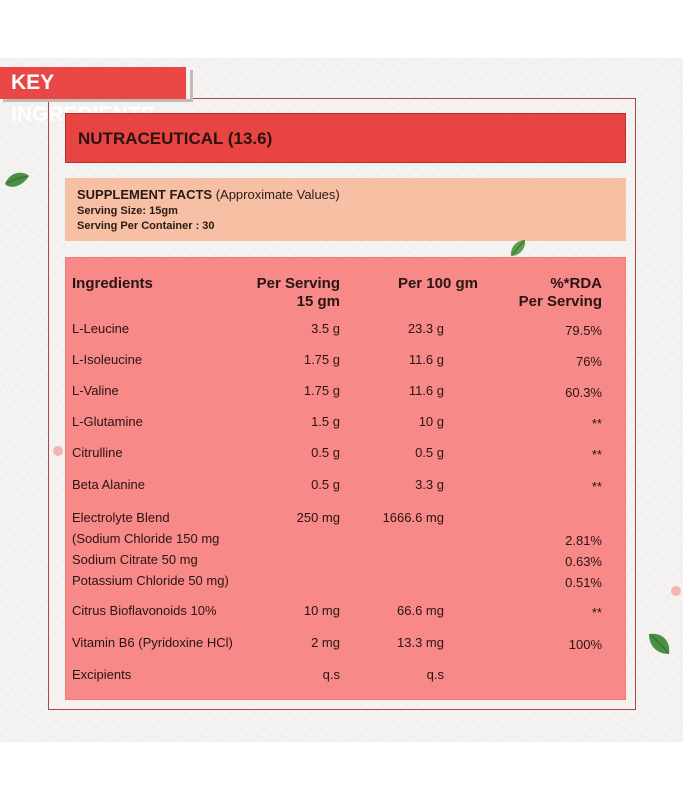 The width and height of the screenshot is (683, 800). What do you see at coordinates (107, 359) in the screenshot?
I see `ingredient-name: L-Isoleucine` at bounding box center [107, 359].